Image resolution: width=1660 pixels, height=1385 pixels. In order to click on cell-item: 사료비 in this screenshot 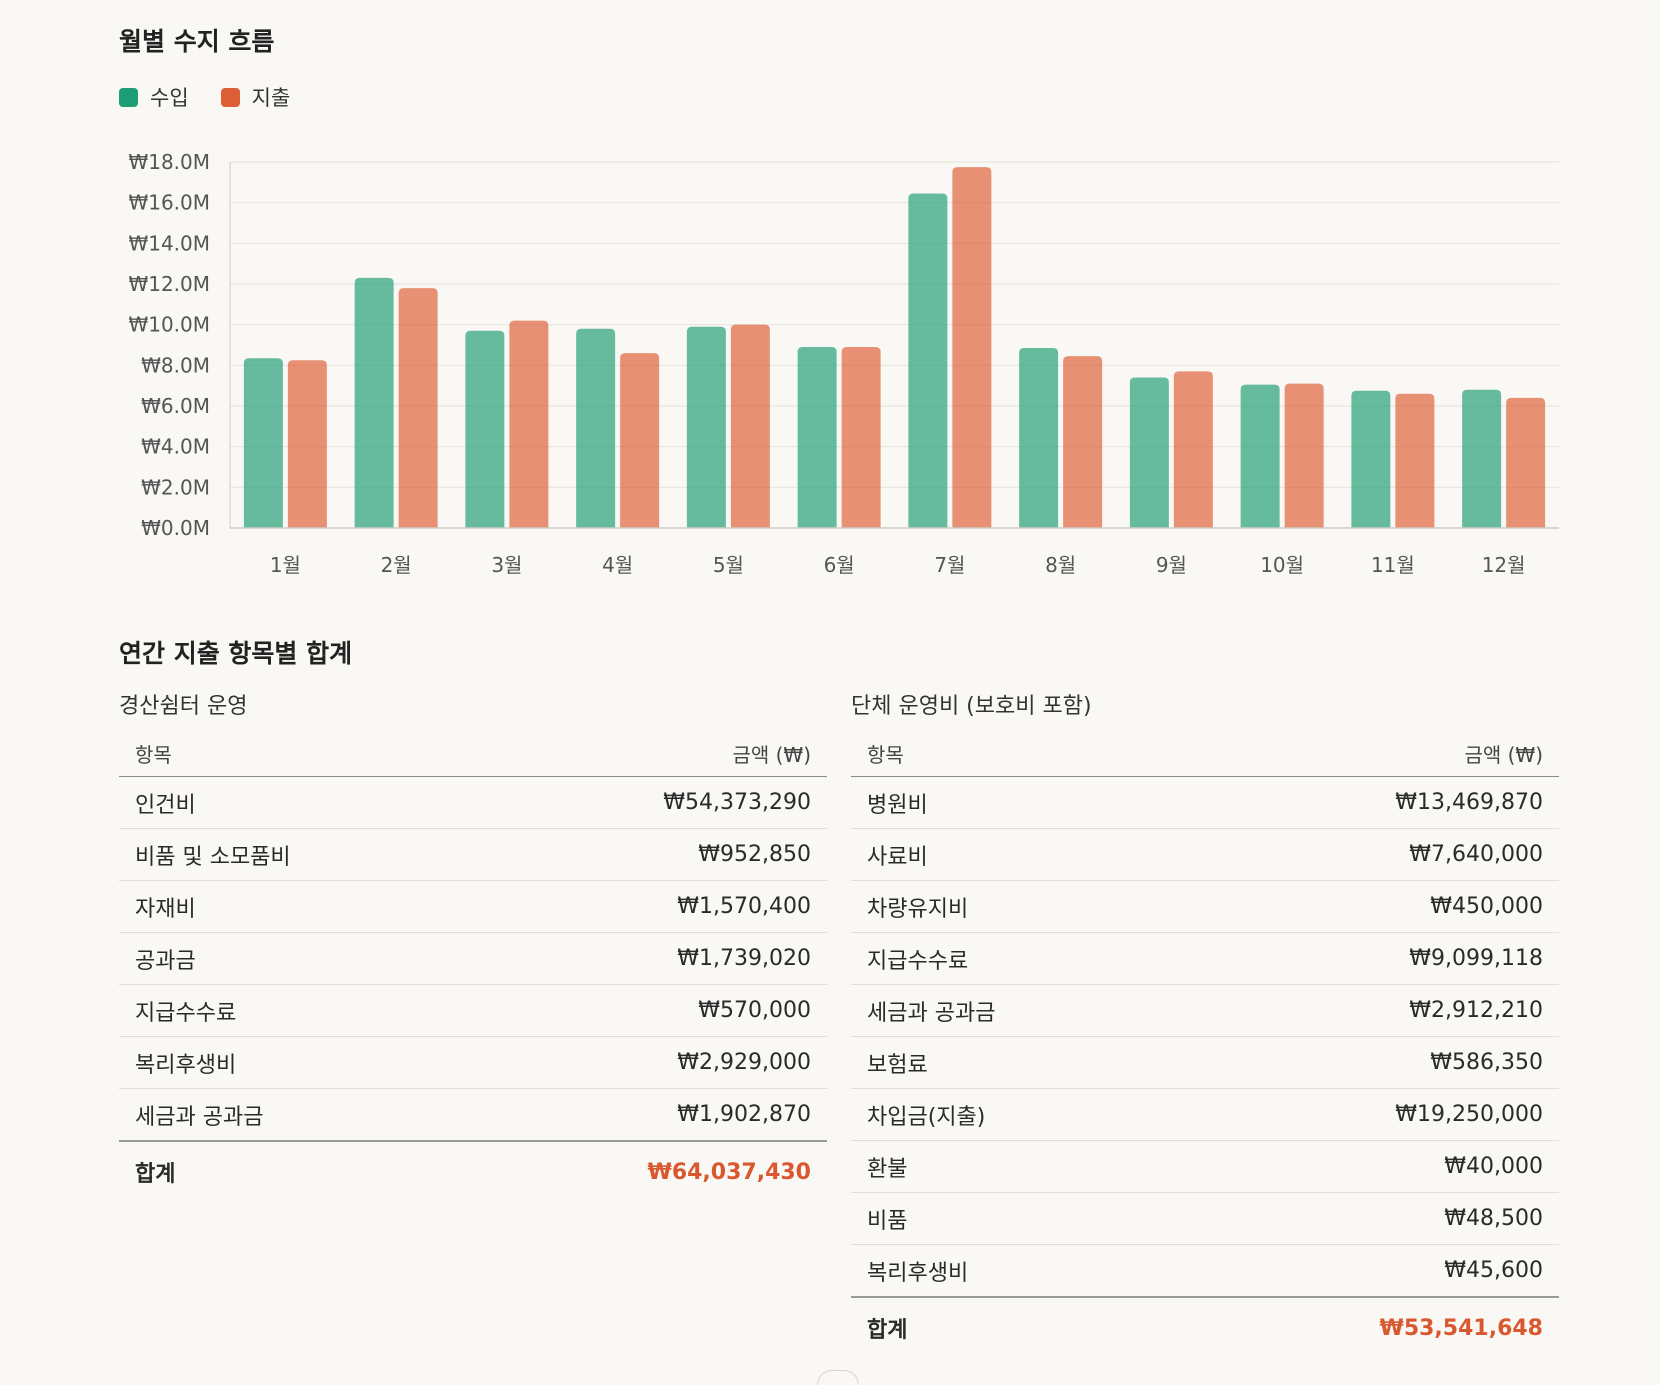, I will do `click(1011, 854)`.